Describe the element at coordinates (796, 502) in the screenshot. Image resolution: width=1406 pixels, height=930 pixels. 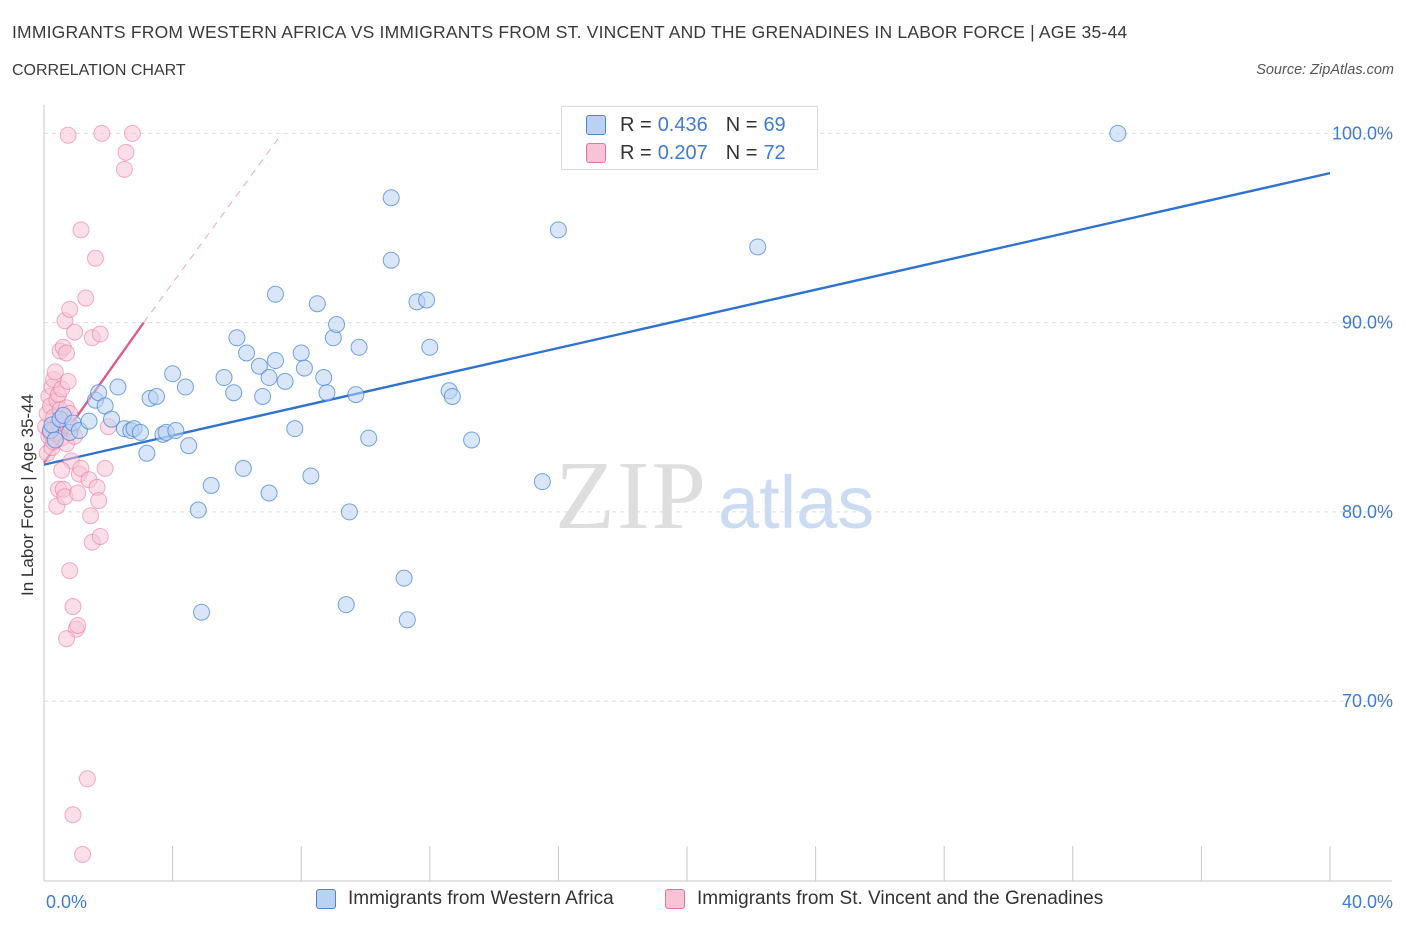
I see `watermark-atlas: atlas` at that location.